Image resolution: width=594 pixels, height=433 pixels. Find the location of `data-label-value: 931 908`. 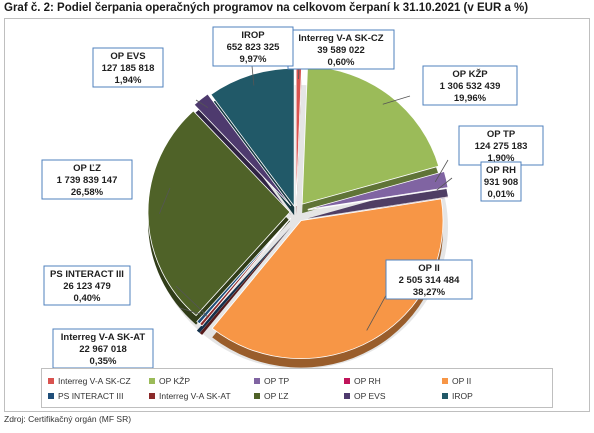

data-label-value: 931 908 is located at coordinates (501, 182).